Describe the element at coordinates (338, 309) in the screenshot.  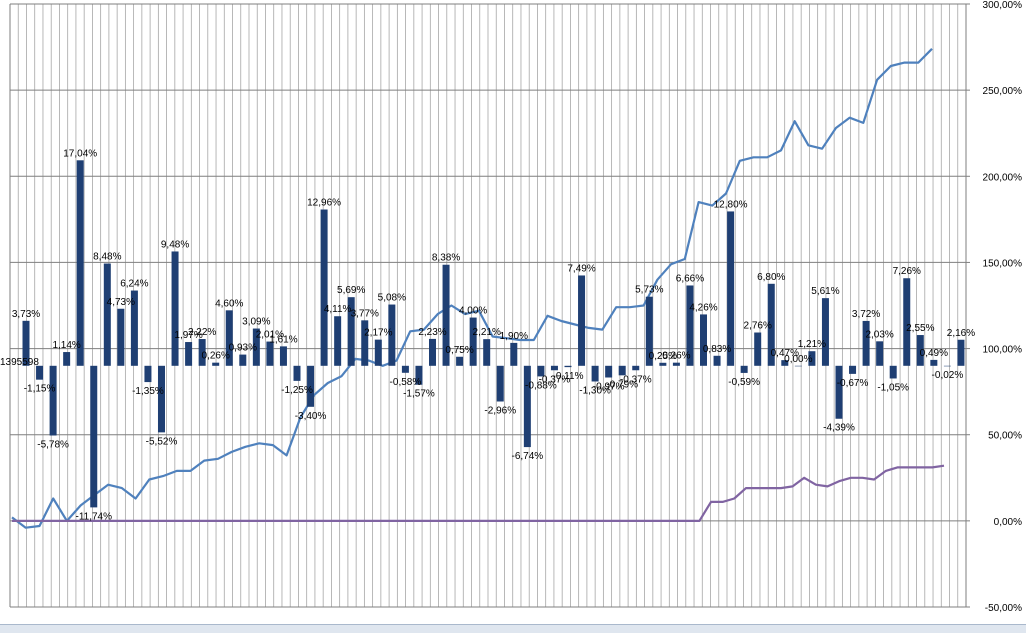
I see `bar-data-label: 4,11%` at that location.